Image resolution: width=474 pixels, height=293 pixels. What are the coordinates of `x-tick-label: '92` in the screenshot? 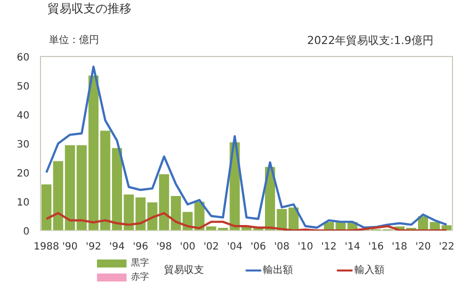 It's located at (94, 247).